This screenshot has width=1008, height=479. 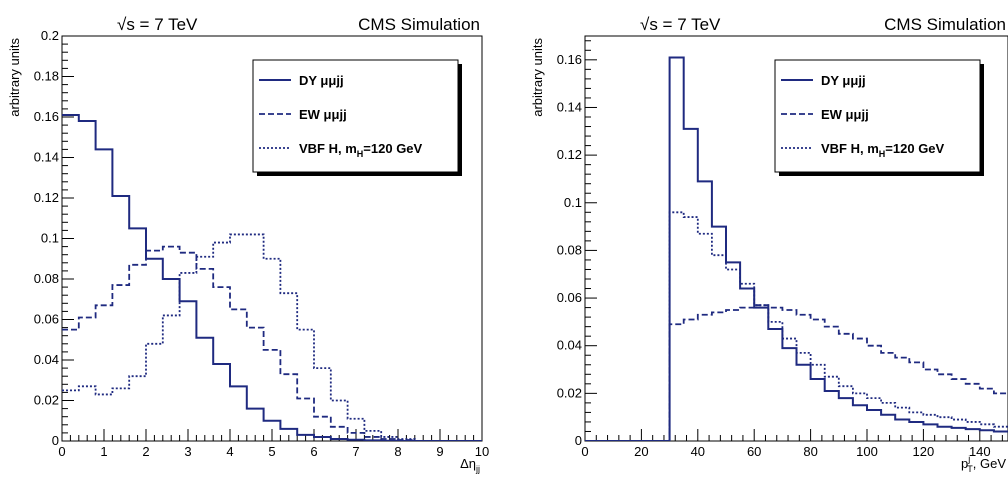 I want to click on x-tick-label: 120, so click(x=924, y=451).